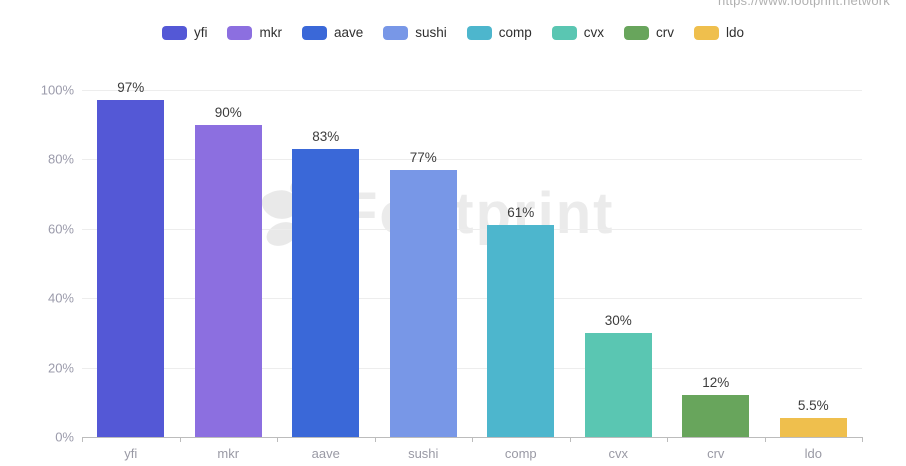  What do you see at coordinates (665, 32) in the screenshot?
I see `legend-label: crv` at bounding box center [665, 32].